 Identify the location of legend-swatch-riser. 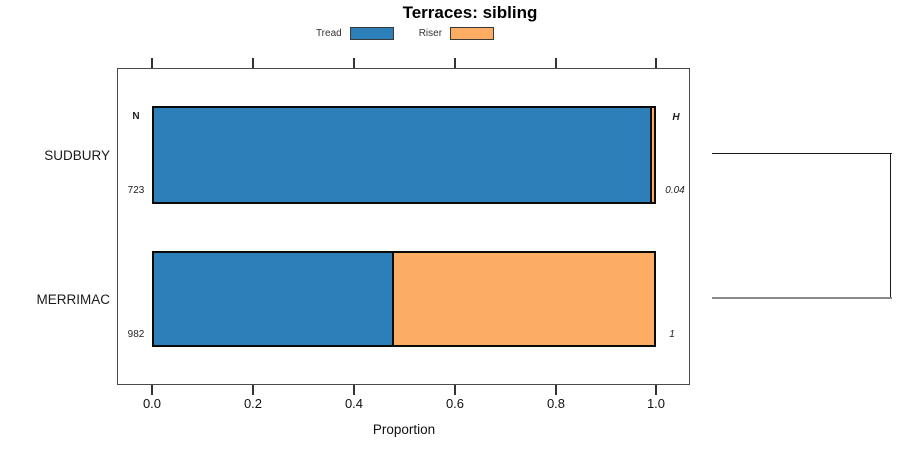
(472, 33).